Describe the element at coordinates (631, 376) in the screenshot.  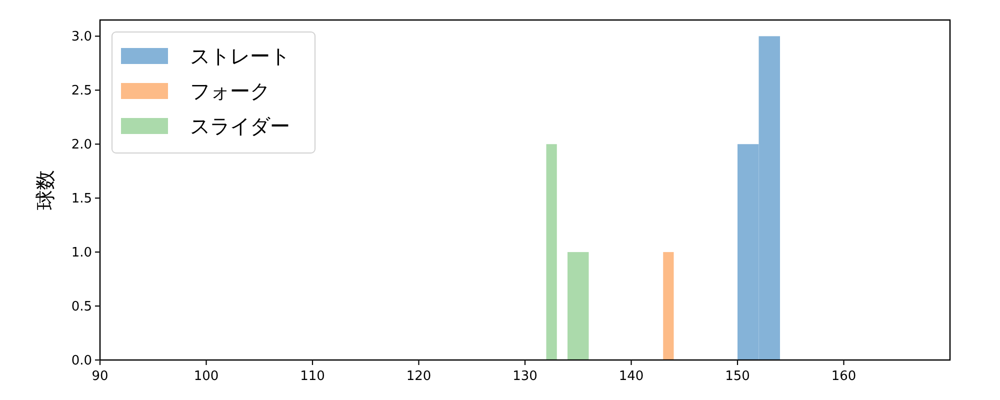
I see `x-tick-label: 140` at that location.